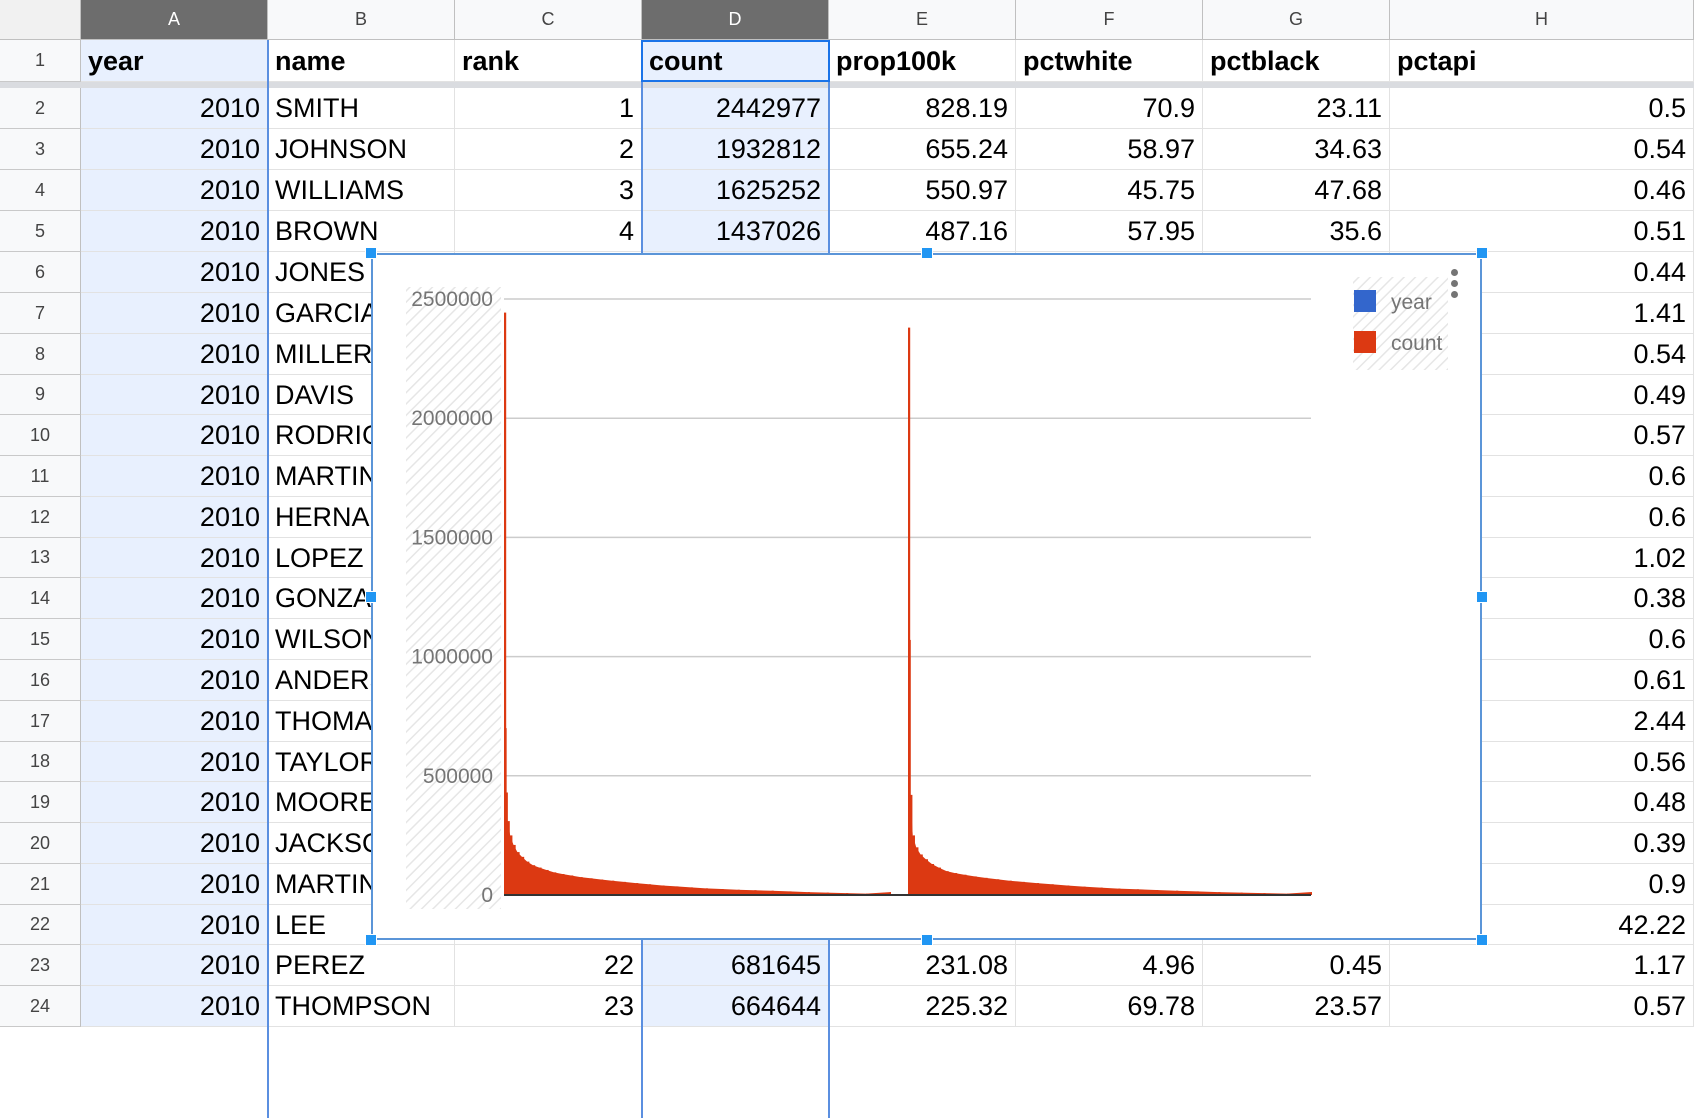 This screenshot has height=1118, width=1694. I want to click on table-cell: 828.19, so click(922, 108).